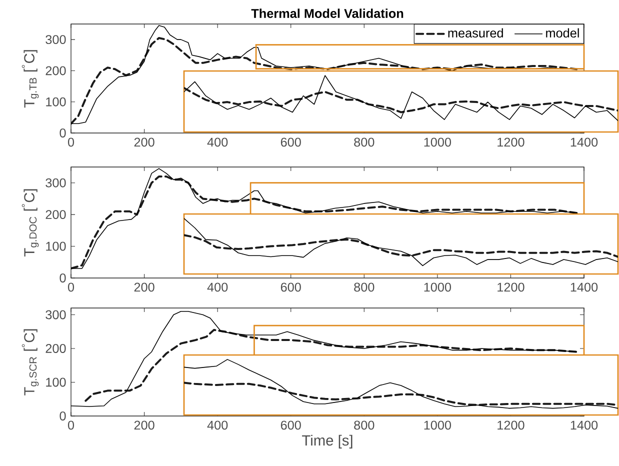  What do you see at coordinates (327, 13) in the screenshot?
I see `chart-title: Thermal Model Validation` at bounding box center [327, 13].